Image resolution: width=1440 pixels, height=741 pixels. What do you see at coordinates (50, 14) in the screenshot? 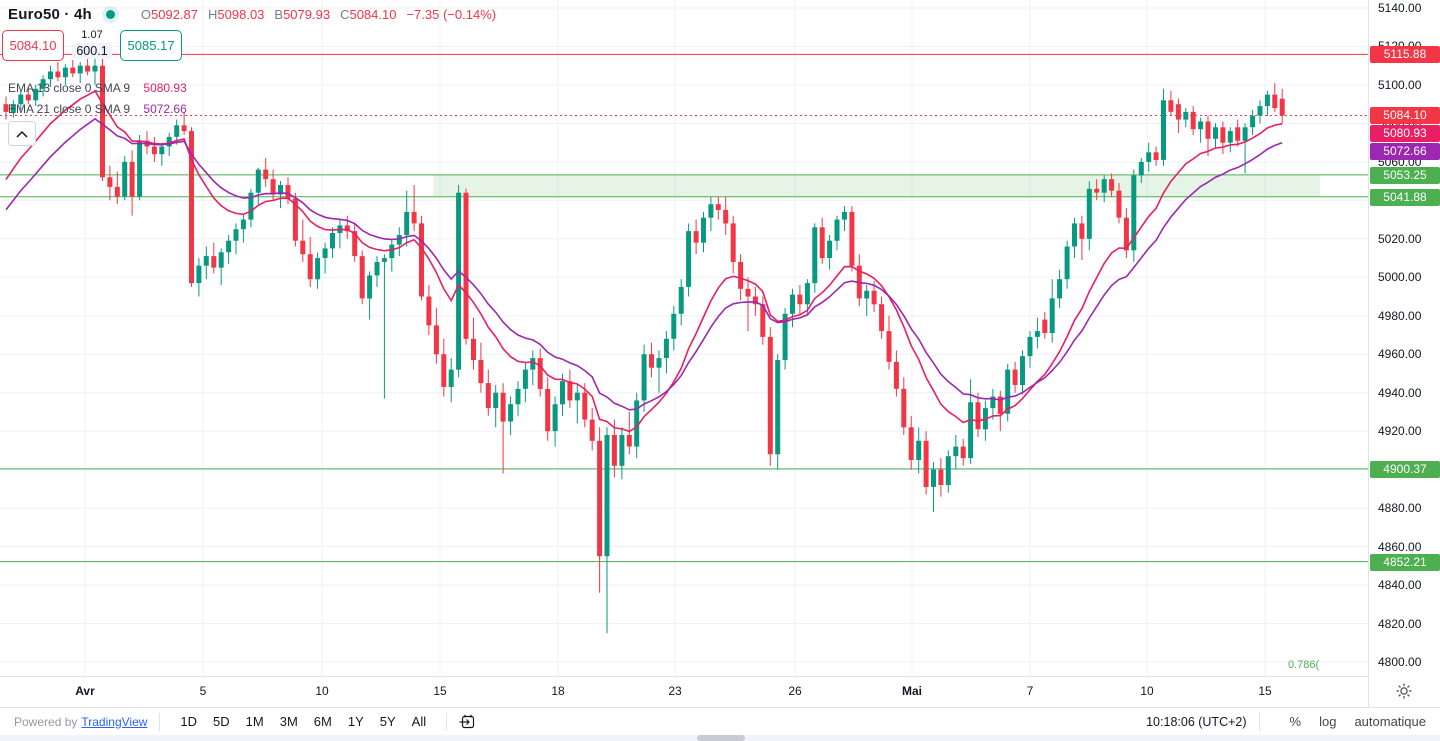
I see `symbol-title: Euro50 · 4h` at bounding box center [50, 14].